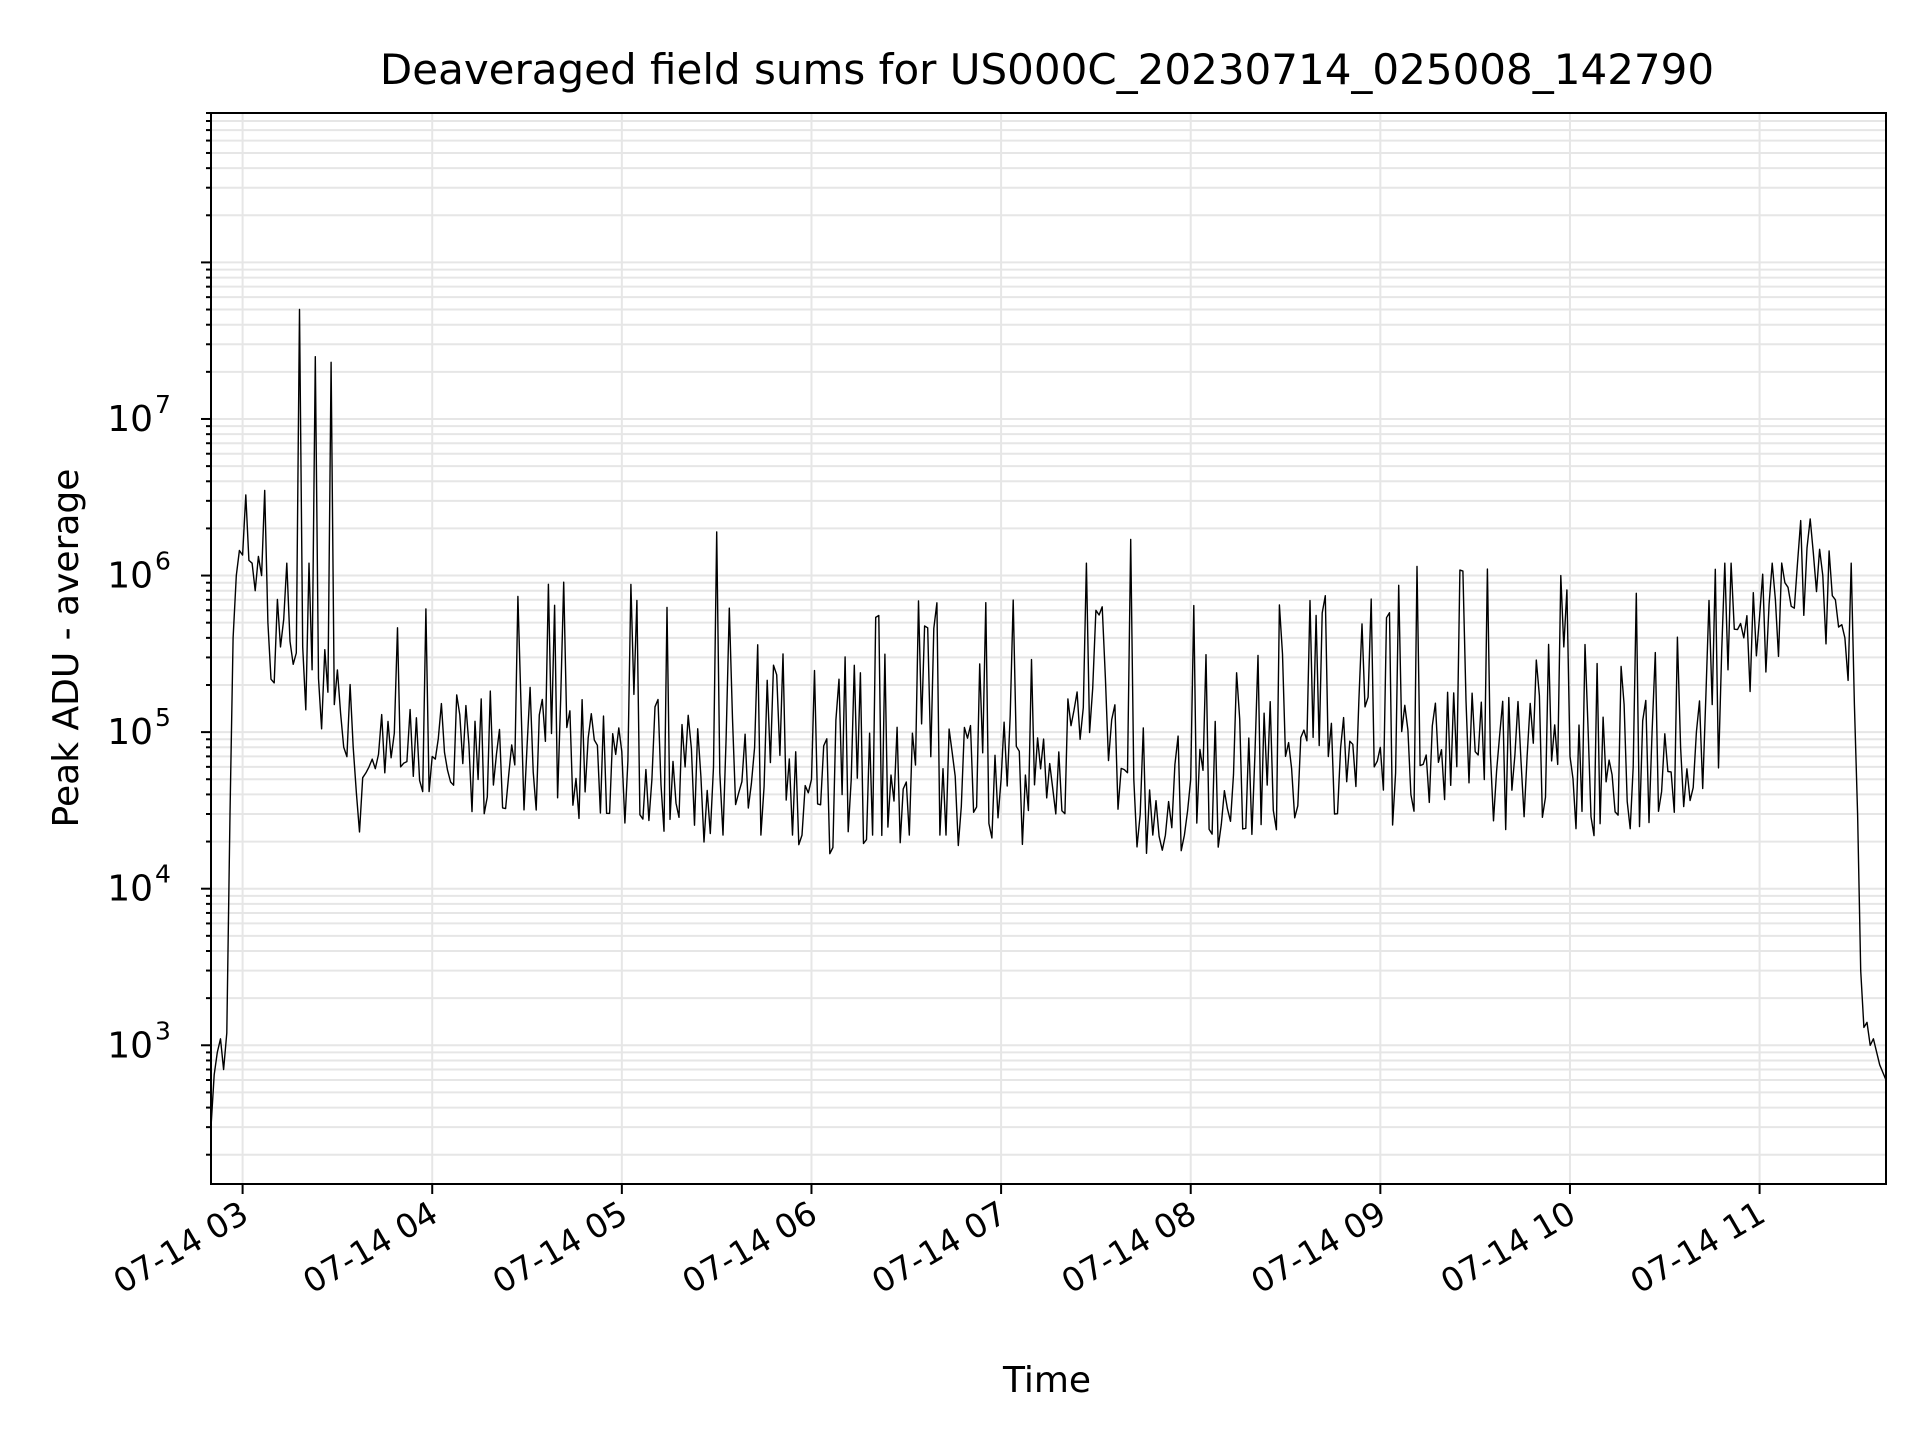 The height and width of the screenshot is (1445, 1920). I want to click on x-tick-label: 07-14 09, so click(1318, 1247).